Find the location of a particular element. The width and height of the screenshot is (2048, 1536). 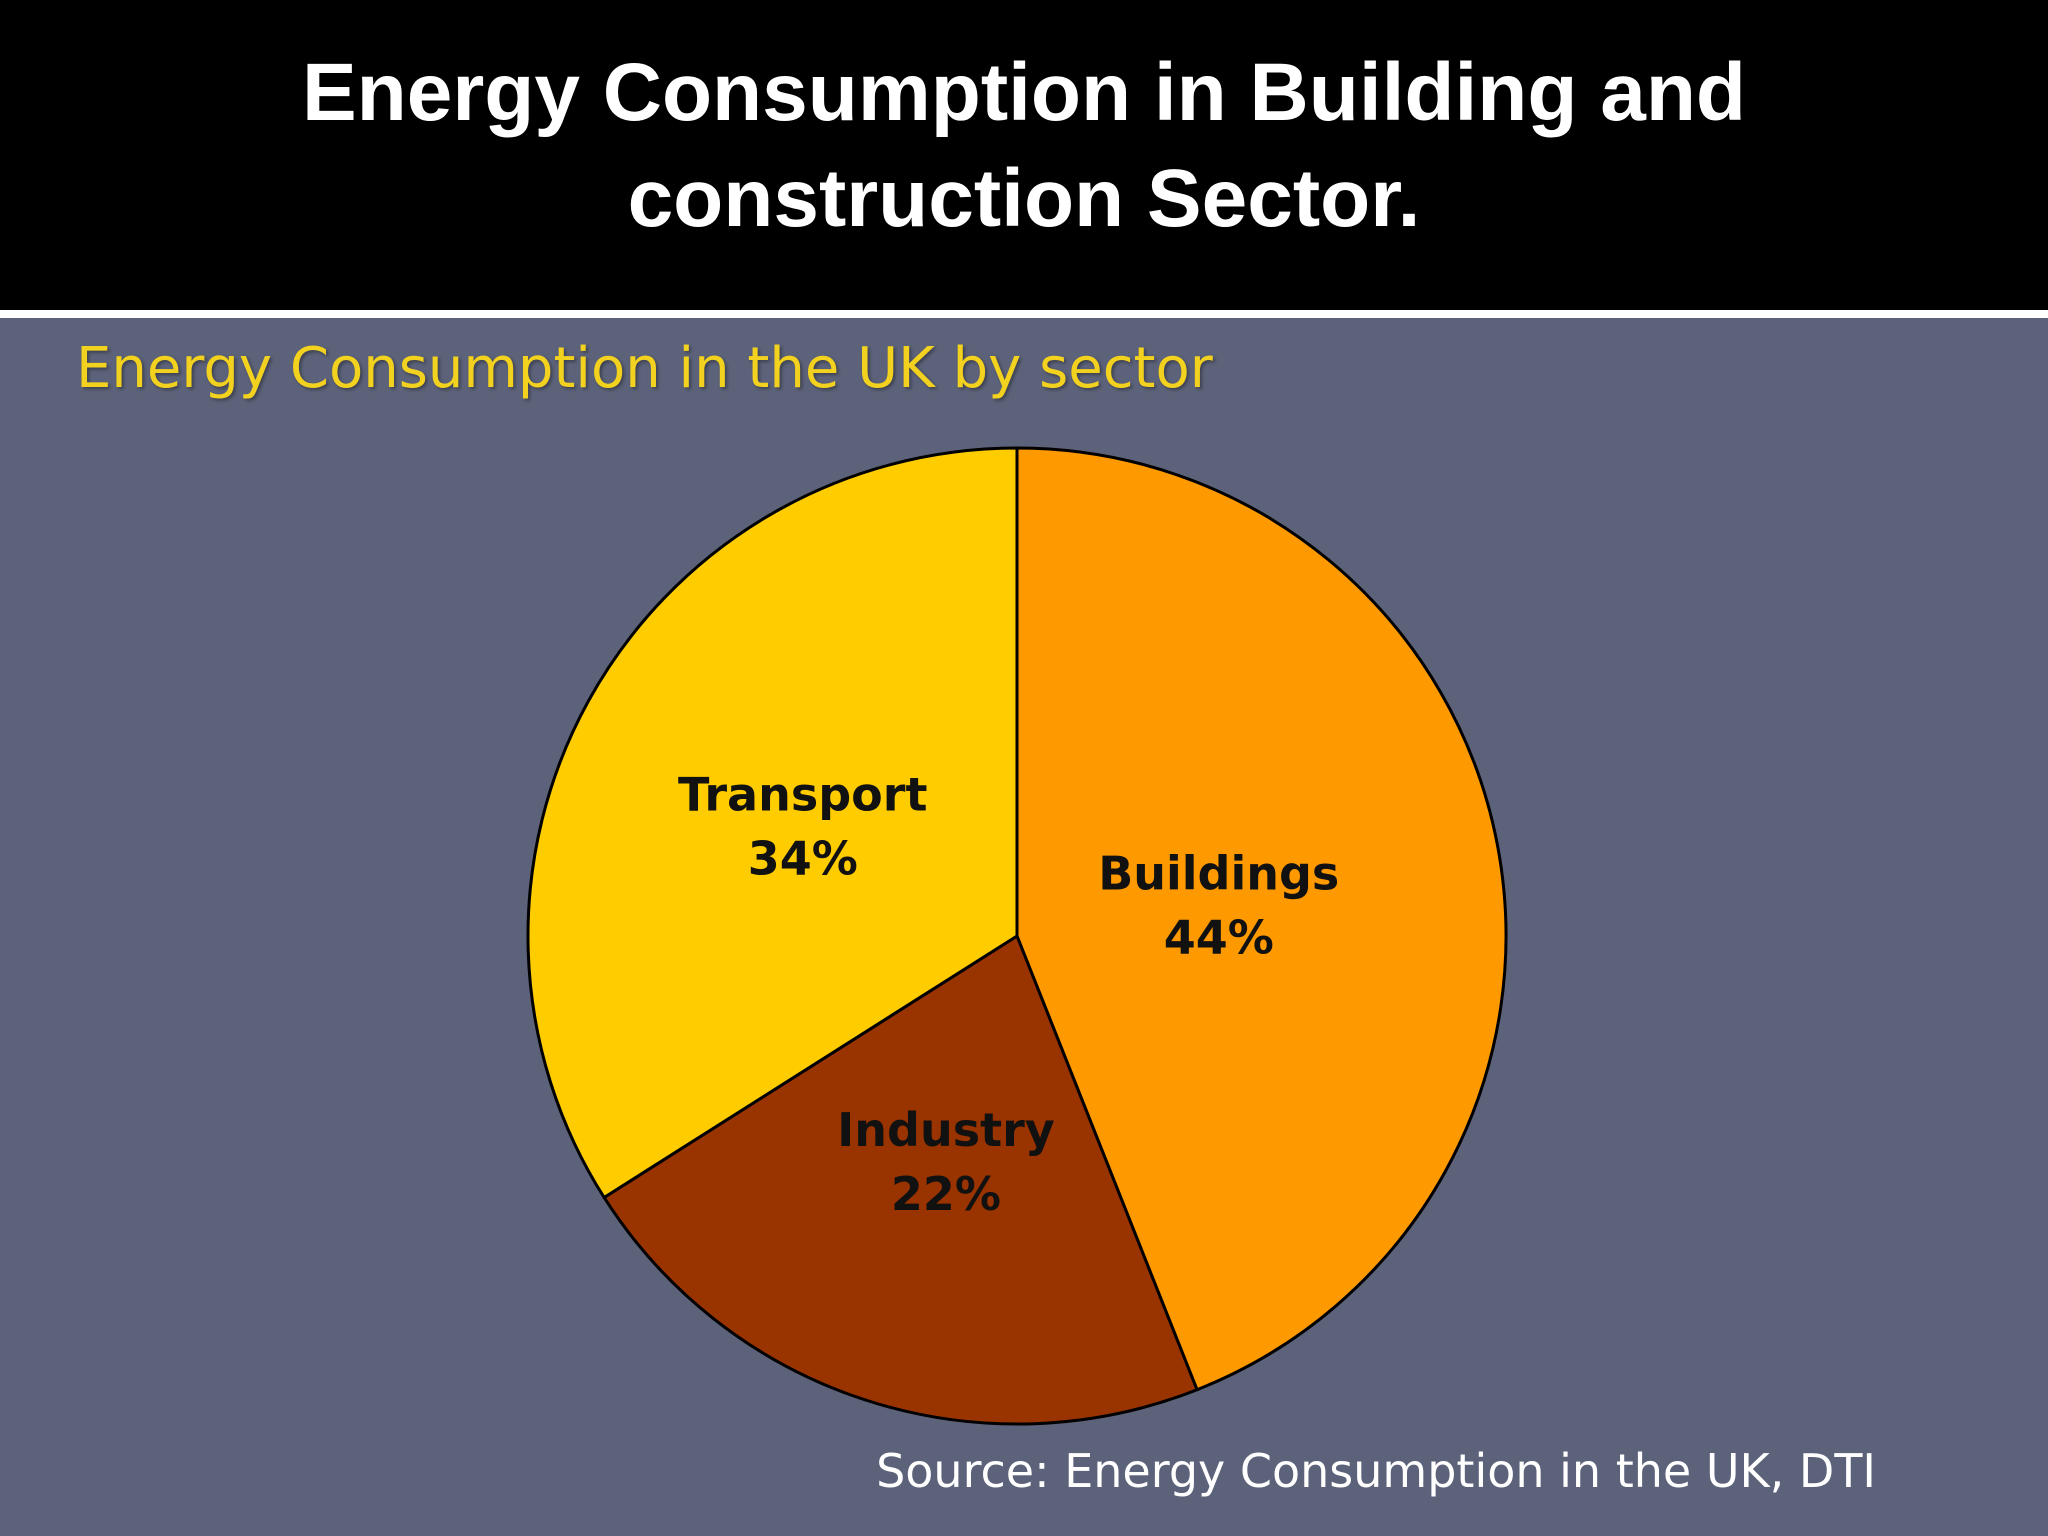

slice-value-industry: 22% is located at coordinates (946, 1194).